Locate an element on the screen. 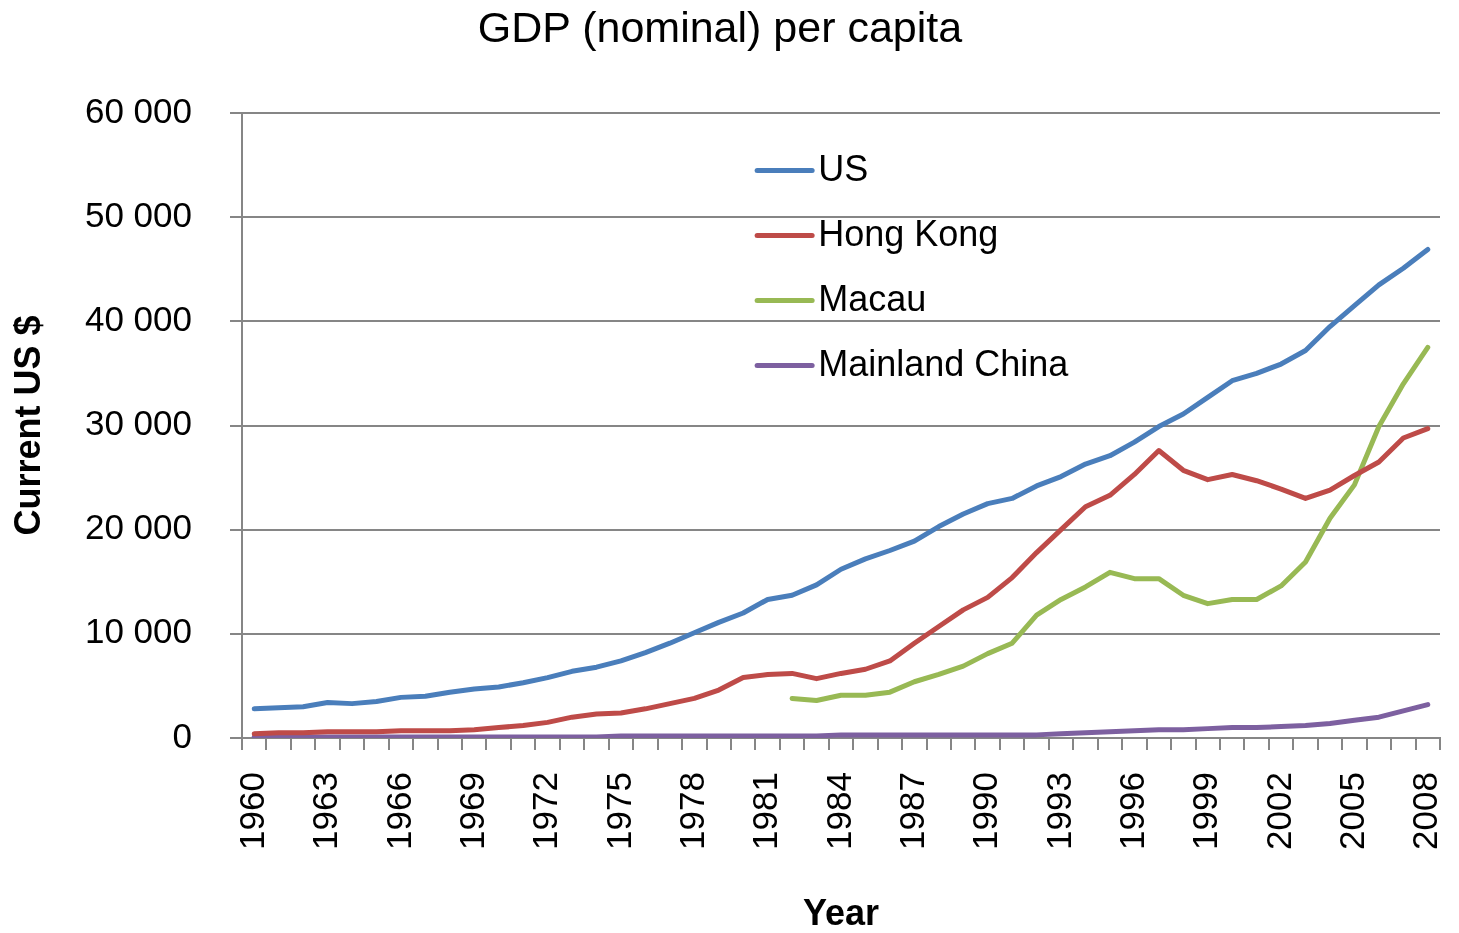 This screenshot has height=933, width=1459. x-tick-label: 2008 is located at coordinates (1425, 811).